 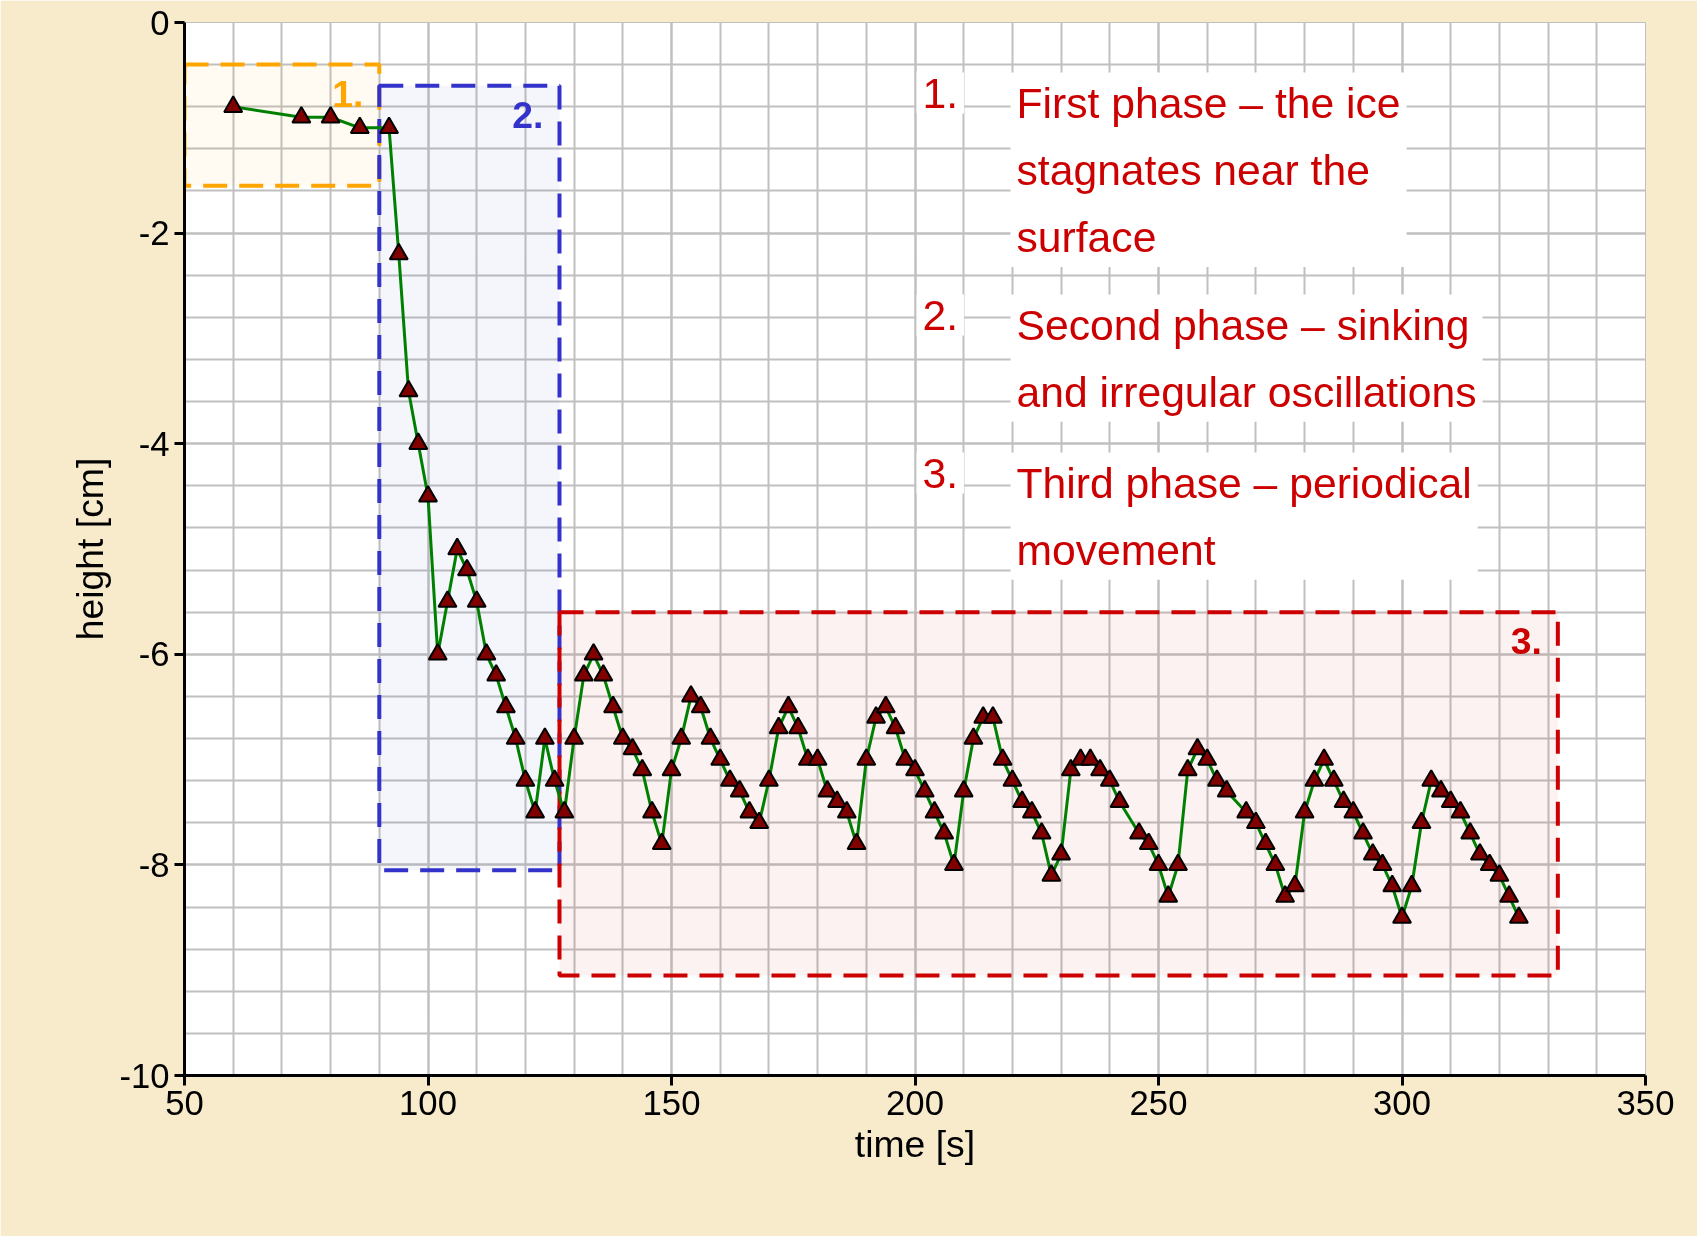 I want to click on band-label: 3., so click(x=1526, y=641).